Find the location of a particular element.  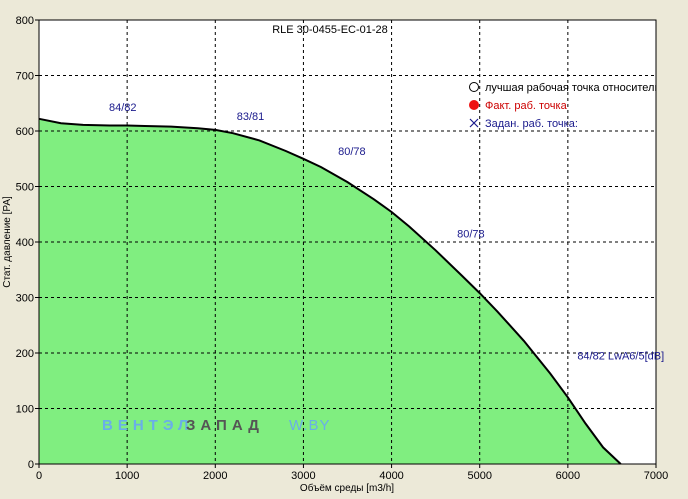

watermark-text-3: W.BY is located at coordinates (310, 425).